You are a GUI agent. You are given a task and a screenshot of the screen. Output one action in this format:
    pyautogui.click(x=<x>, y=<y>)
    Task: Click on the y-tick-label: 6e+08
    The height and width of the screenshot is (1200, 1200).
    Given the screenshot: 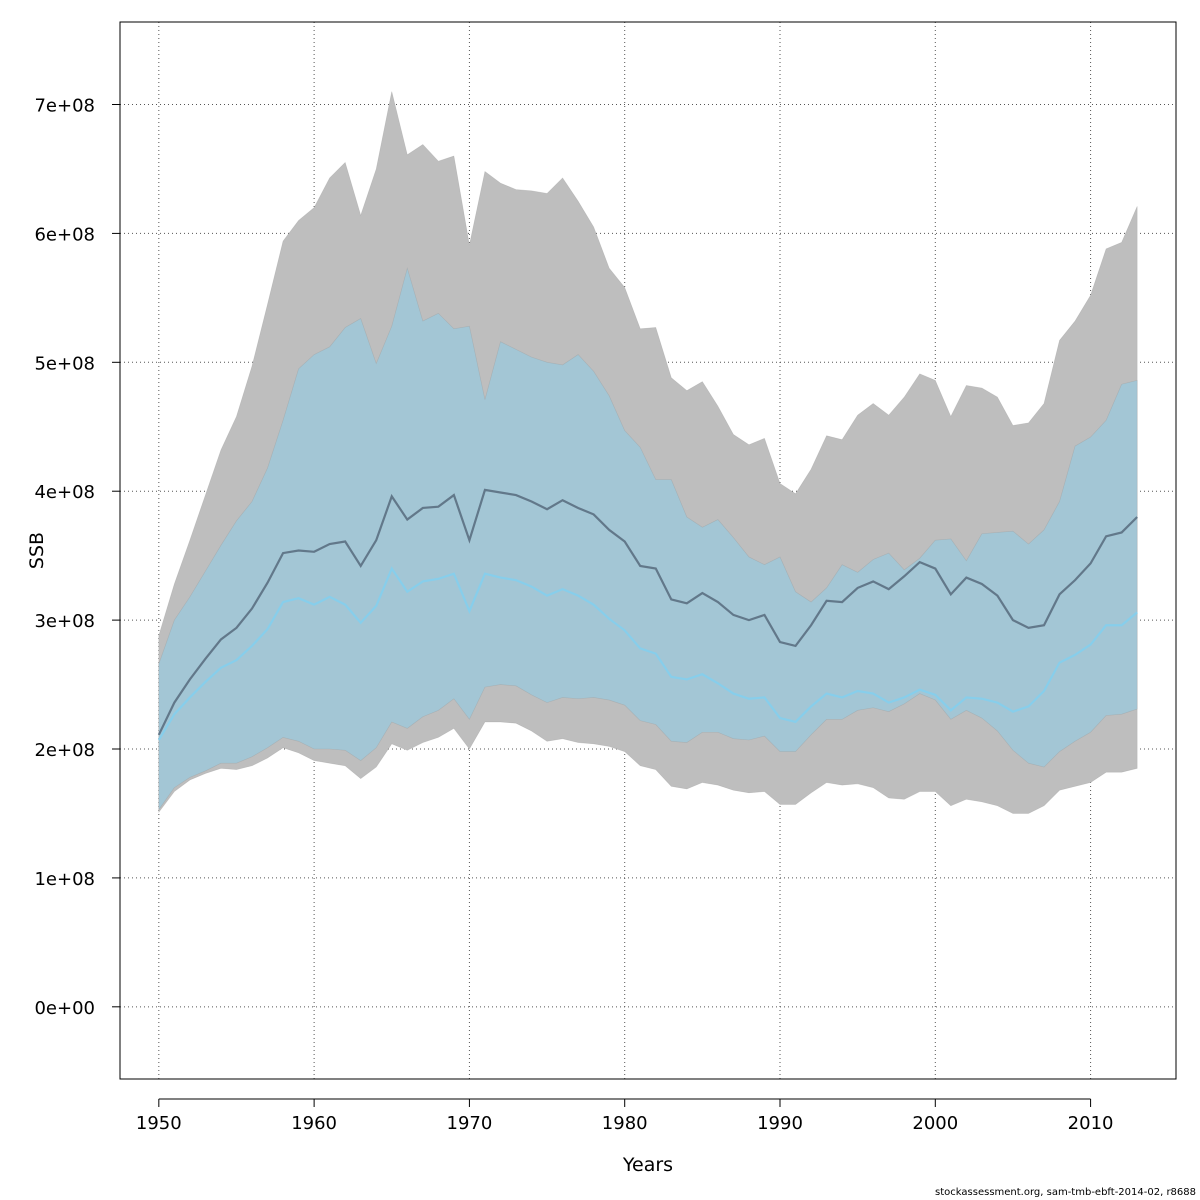 What is the action you would take?
    pyautogui.click(x=64, y=234)
    